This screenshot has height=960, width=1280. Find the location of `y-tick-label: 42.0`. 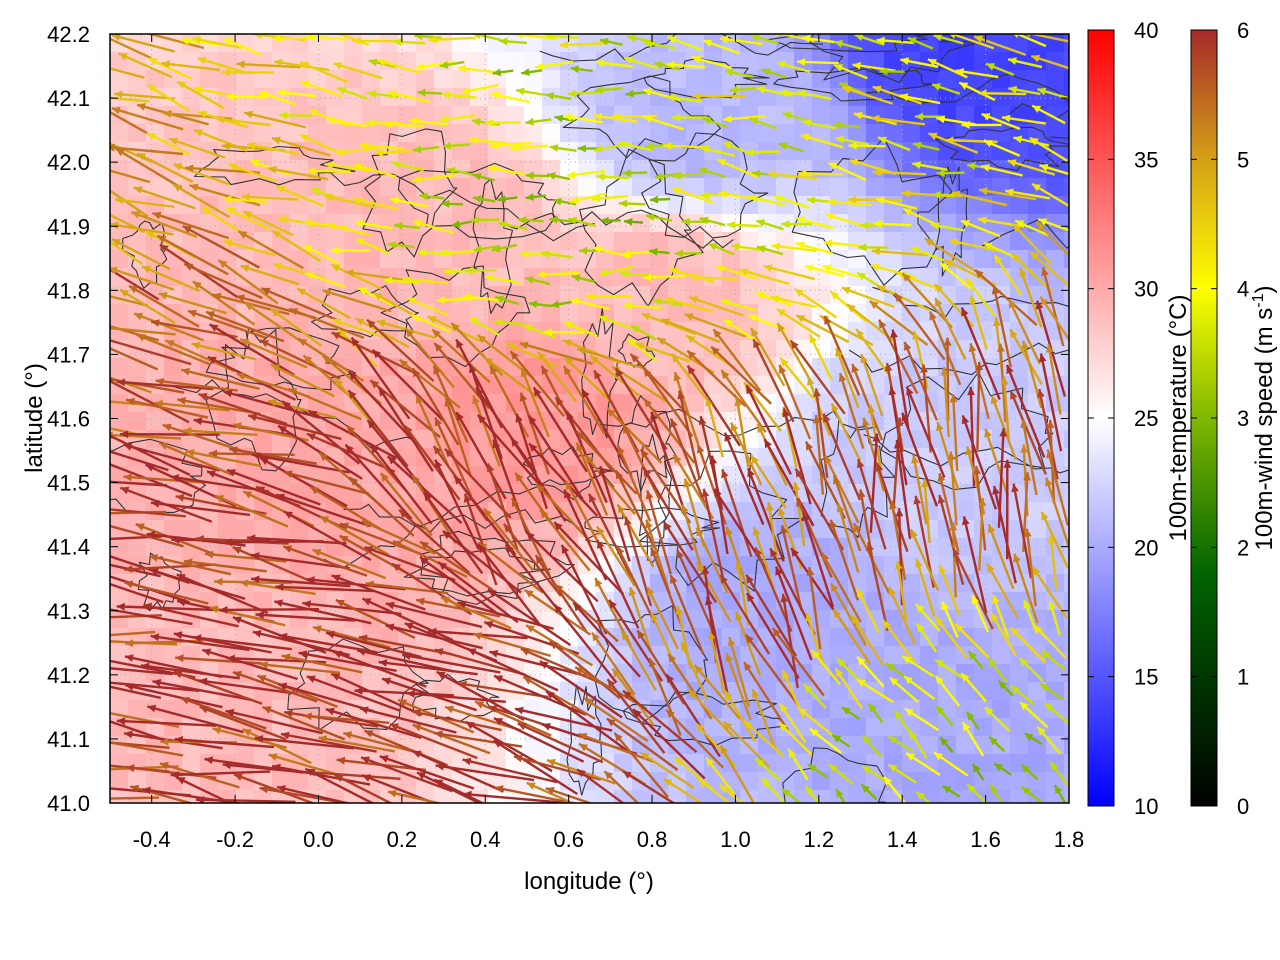

y-tick-label: 42.0 is located at coordinates (68, 162).